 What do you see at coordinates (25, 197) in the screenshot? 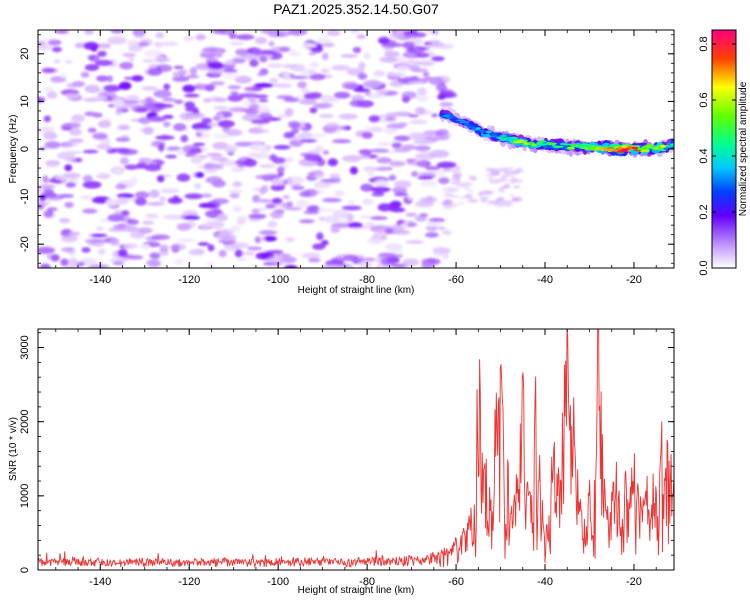
I see `spectrogram-y-tick-label: -10` at bounding box center [25, 197].